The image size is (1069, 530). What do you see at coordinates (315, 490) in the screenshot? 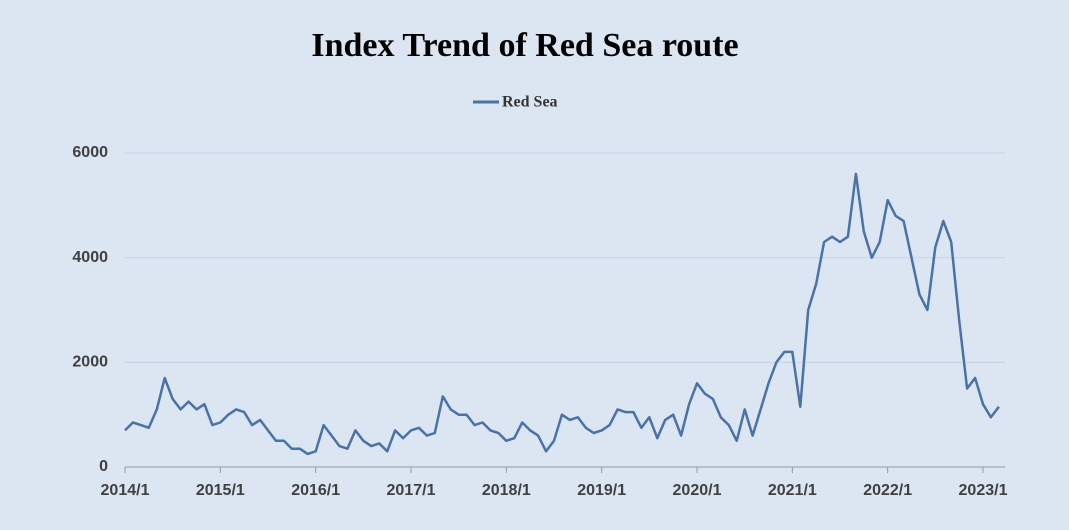
I see `x-tick-label: 2016/1` at bounding box center [315, 490].